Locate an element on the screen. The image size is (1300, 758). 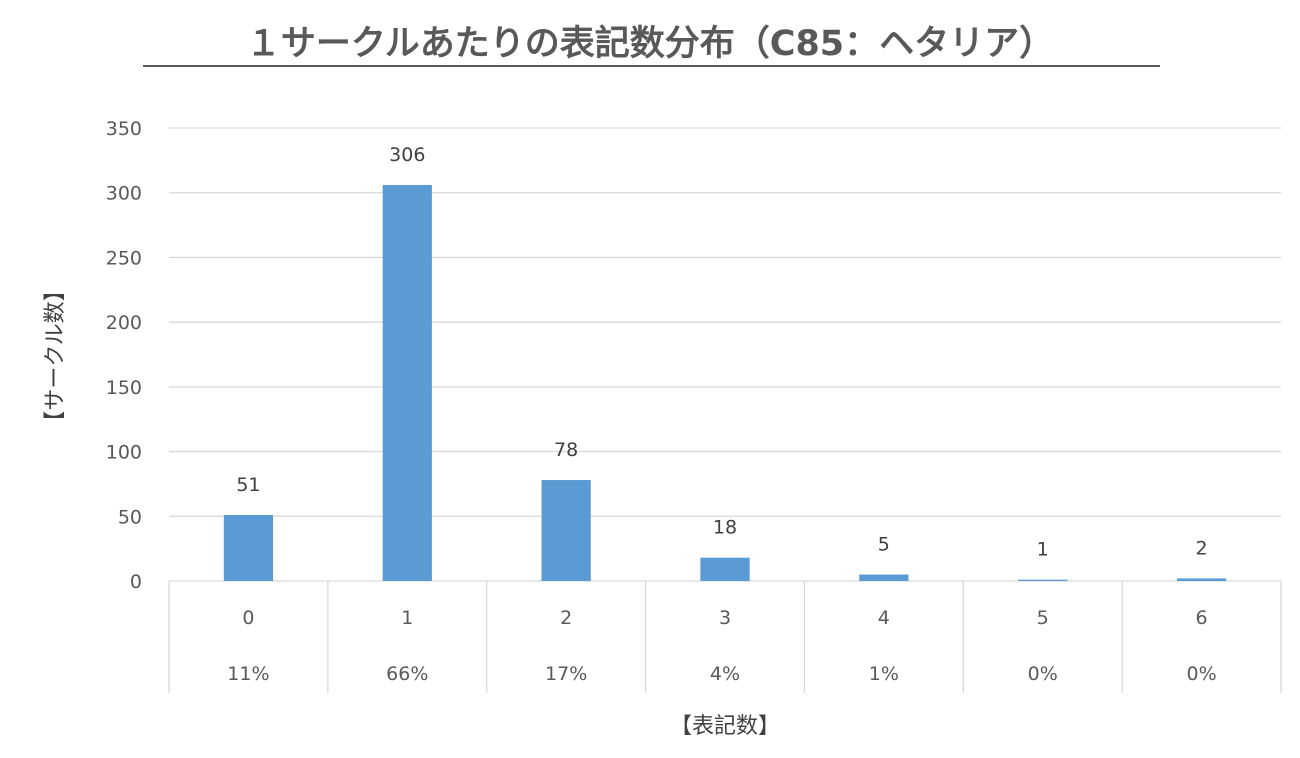
y-axis-ticks: 0 50 100 150 200 250 300 350 is located at coordinates (124, 355).